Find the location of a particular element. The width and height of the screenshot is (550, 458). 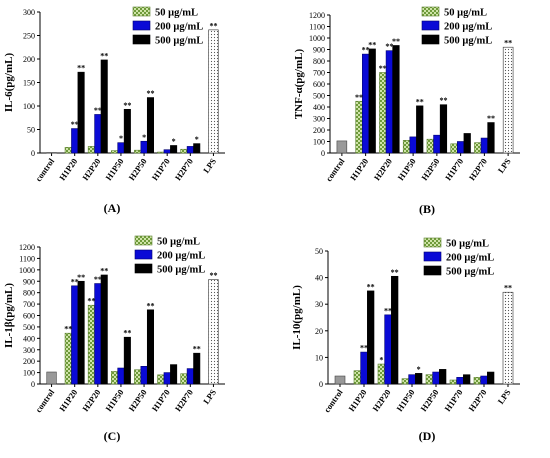

y-tick-label: 700 is located at coordinates (319, 73).